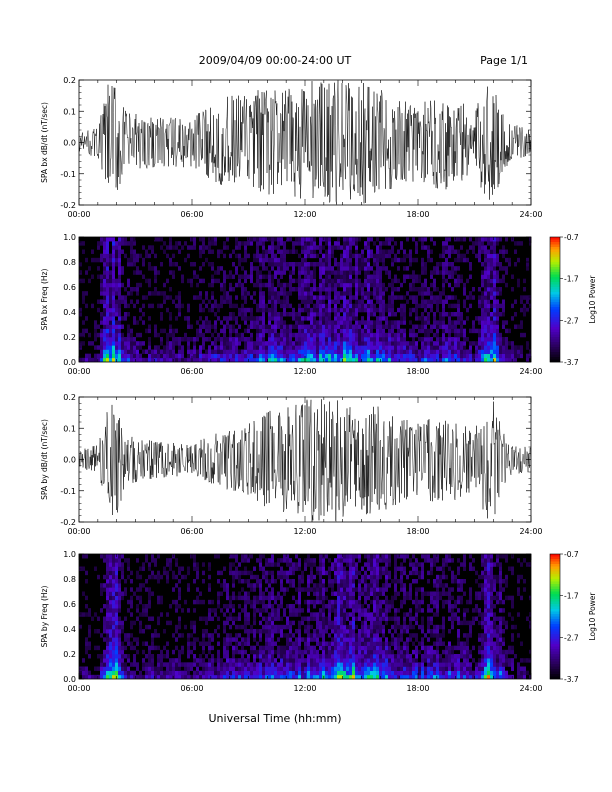 This screenshot has height=792, width=612. What do you see at coordinates (555, 358) in the screenshot?
I see `colorbar-swatch` at bounding box center [555, 358].